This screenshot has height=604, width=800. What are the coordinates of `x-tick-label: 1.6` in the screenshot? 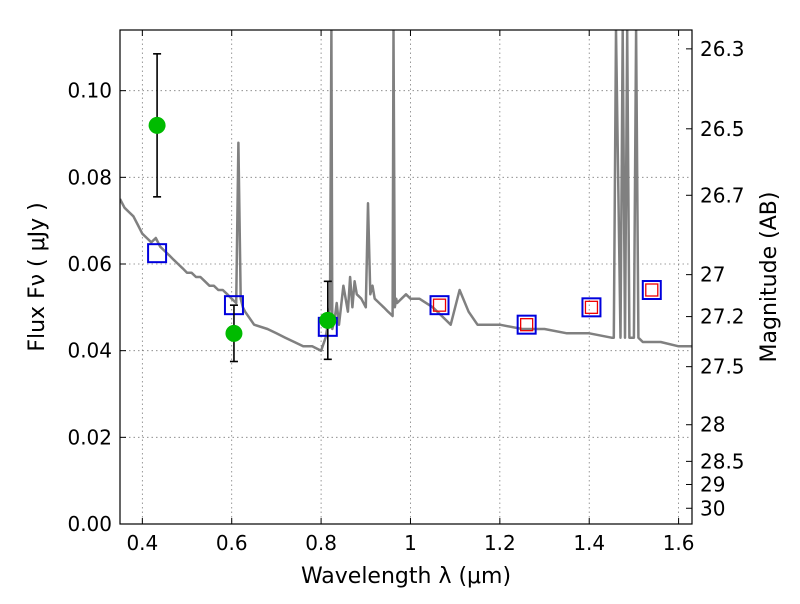 It's located at (679, 543).